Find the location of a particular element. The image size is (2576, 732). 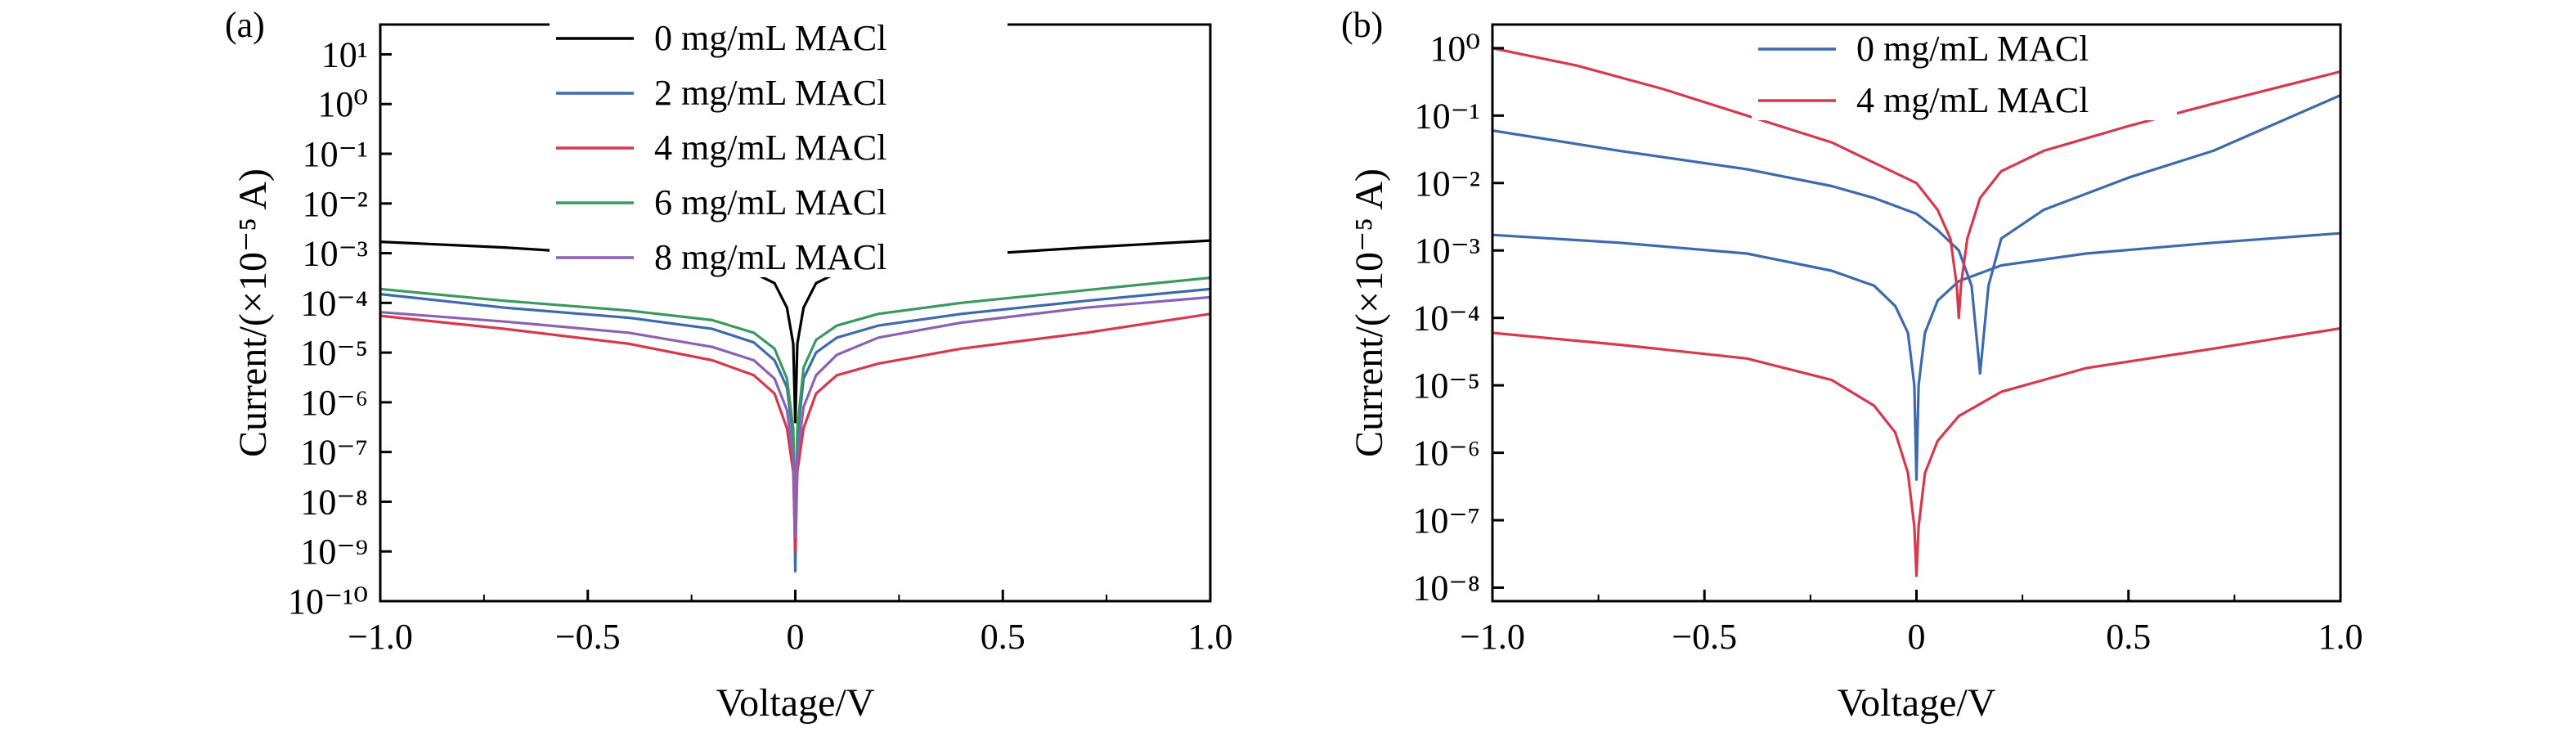

legend: 0 mg/mL MACl 4 mg/mL MACl is located at coordinates (1965, 74).